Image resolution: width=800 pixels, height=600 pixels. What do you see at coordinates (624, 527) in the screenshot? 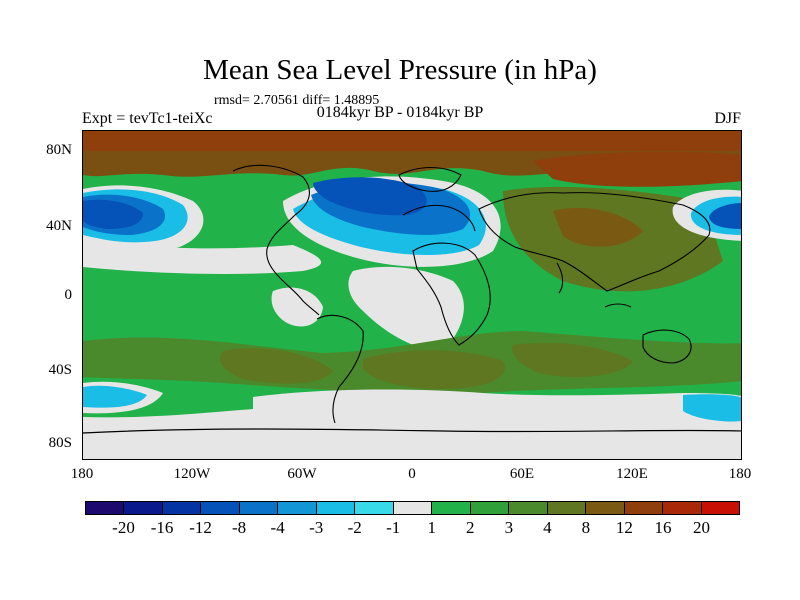
I see `colorbar-label: 12` at bounding box center [624, 527].